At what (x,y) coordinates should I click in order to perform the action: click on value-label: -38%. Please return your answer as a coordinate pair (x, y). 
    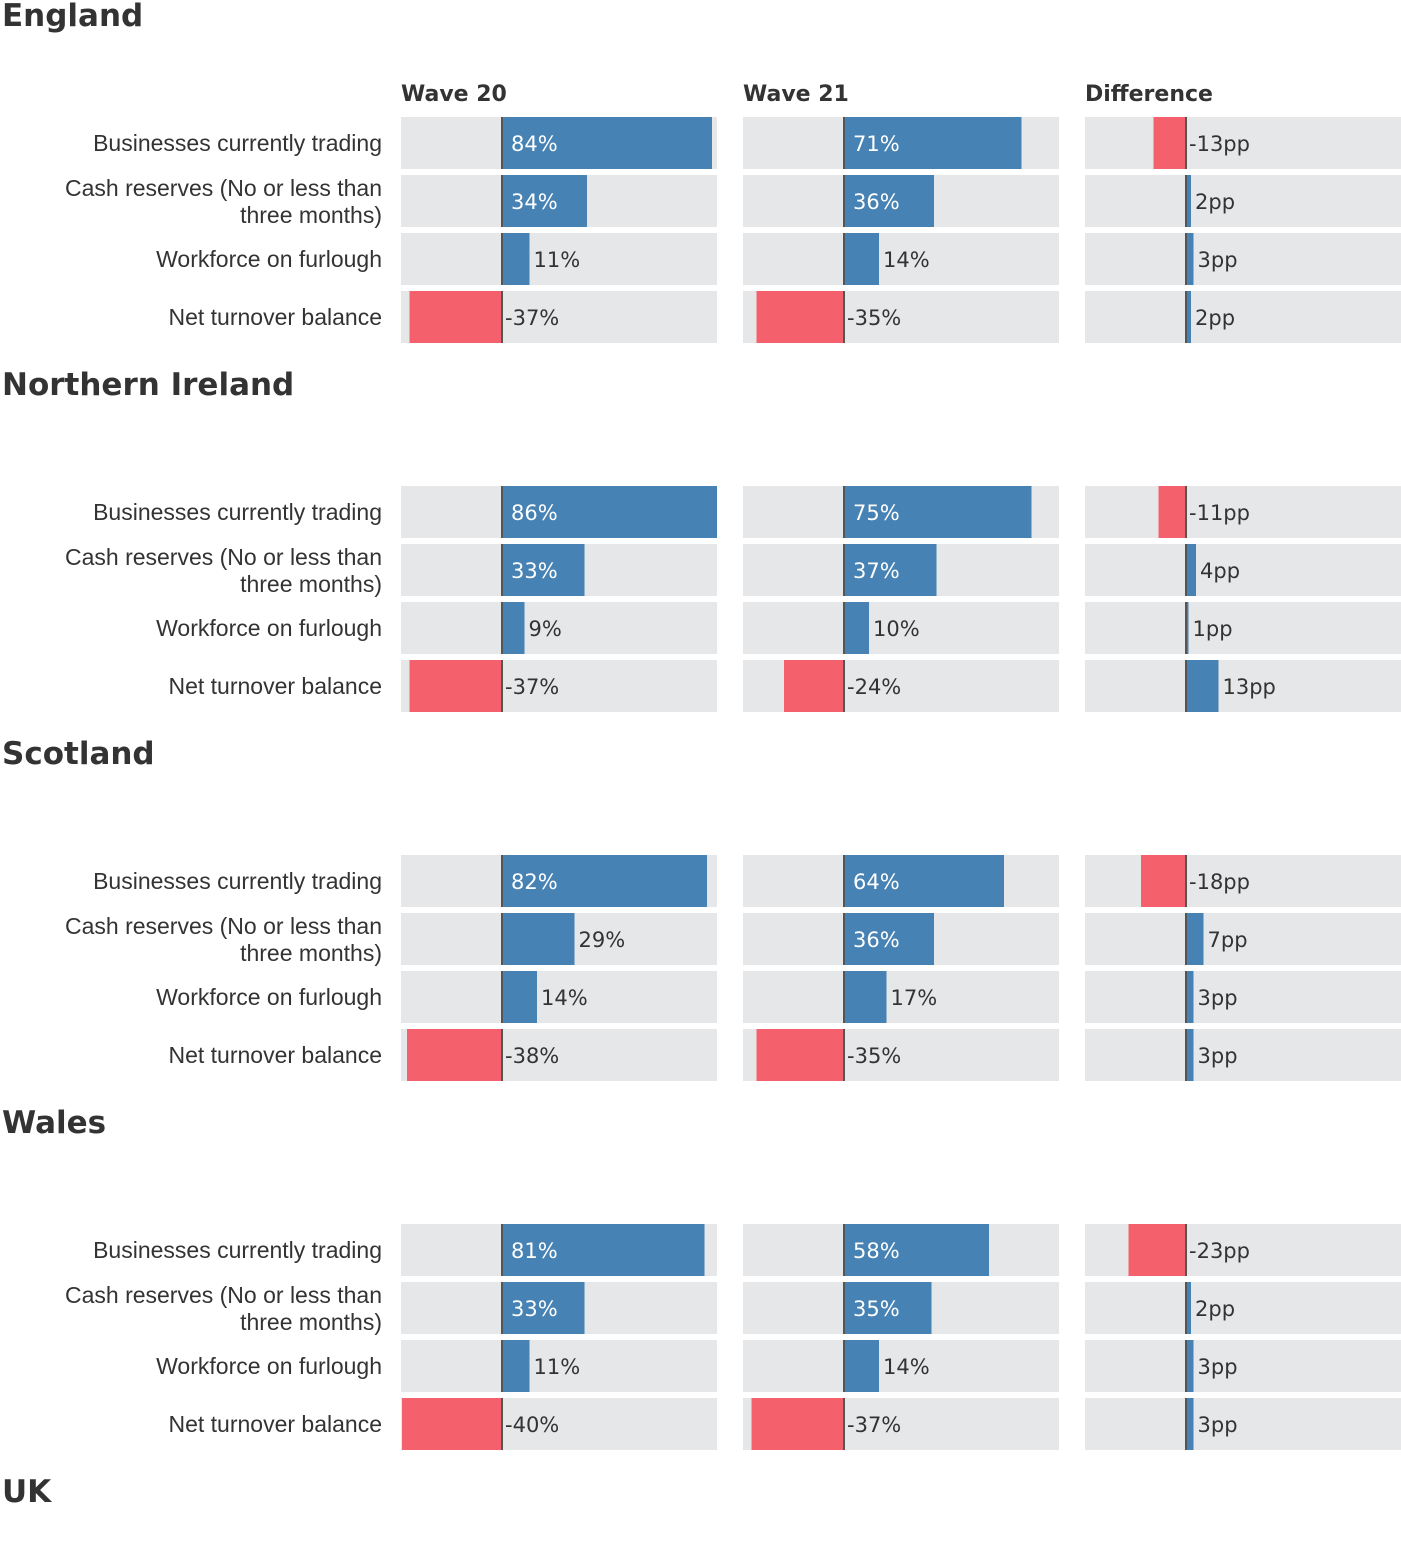
    Looking at the image, I should click on (532, 1056).